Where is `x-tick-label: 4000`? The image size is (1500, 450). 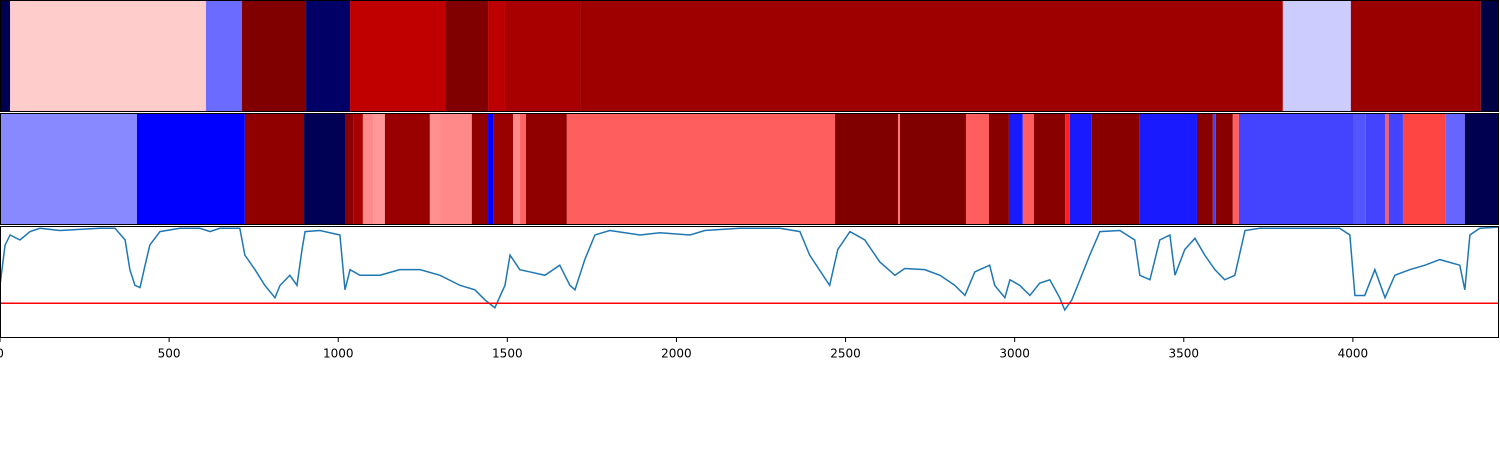
x-tick-label: 4000 is located at coordinates (1353, 354).